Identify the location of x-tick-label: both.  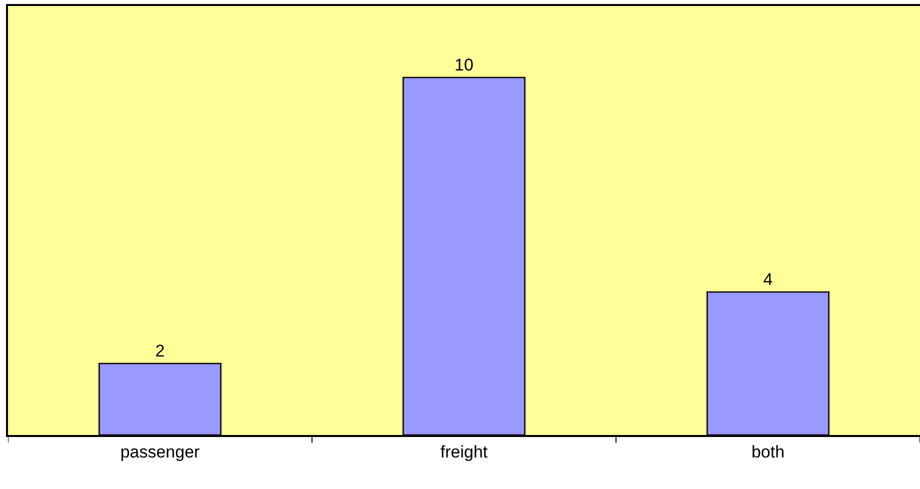
(768, 452).